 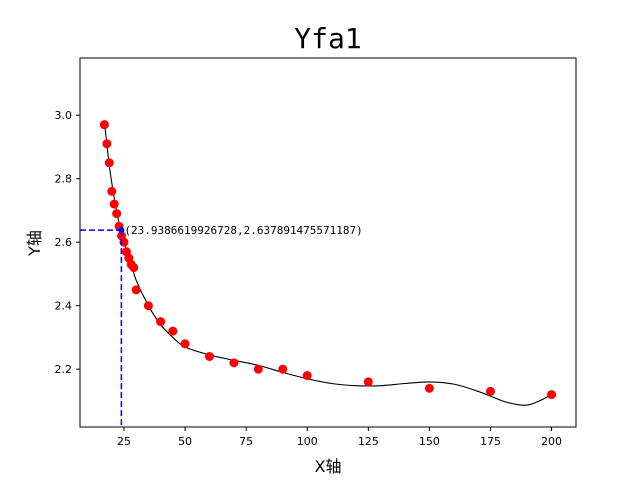 What do you see at coordinates (124, 441) in the screenshot?
I see `x-tick-label: 25` at bounding box center [124, 441].